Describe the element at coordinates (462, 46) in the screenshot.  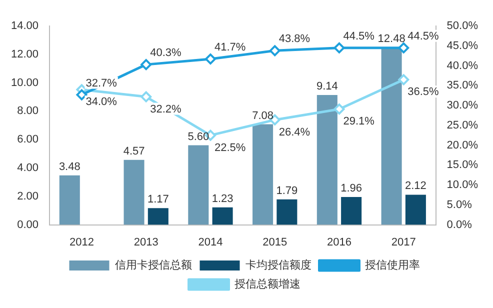
I see `y2-tick-label: 45.0%` at that location.